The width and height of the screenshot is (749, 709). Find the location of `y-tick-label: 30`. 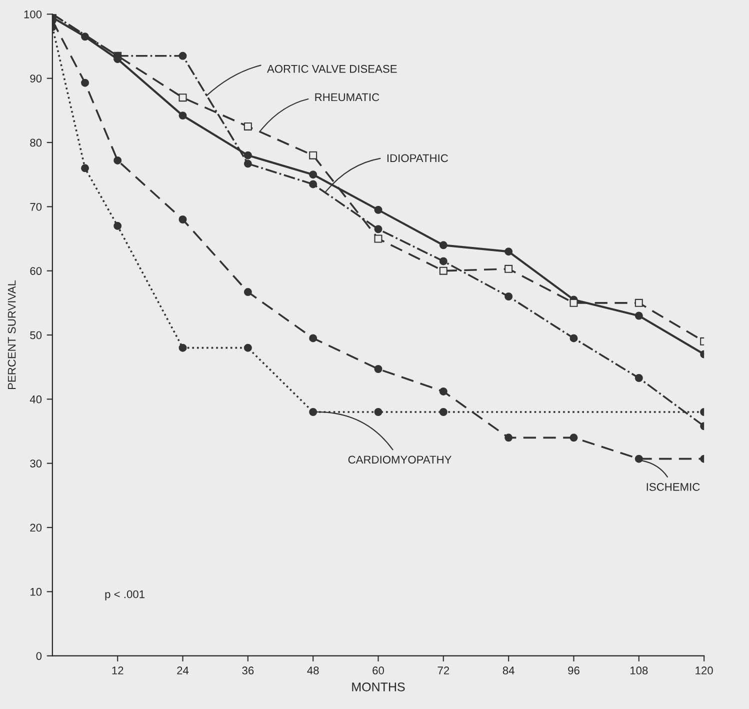

y-tick-label: 30 is located at coordinates (36, 464).